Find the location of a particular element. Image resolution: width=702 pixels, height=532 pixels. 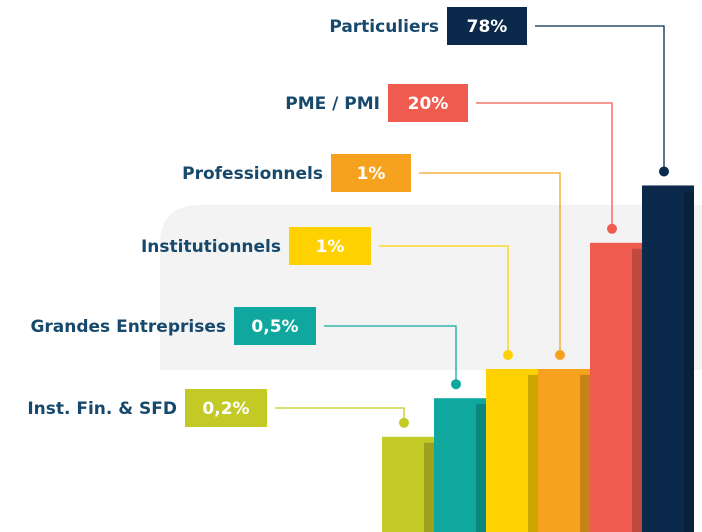

value-label: 78% is located at coordinates (487, 27).